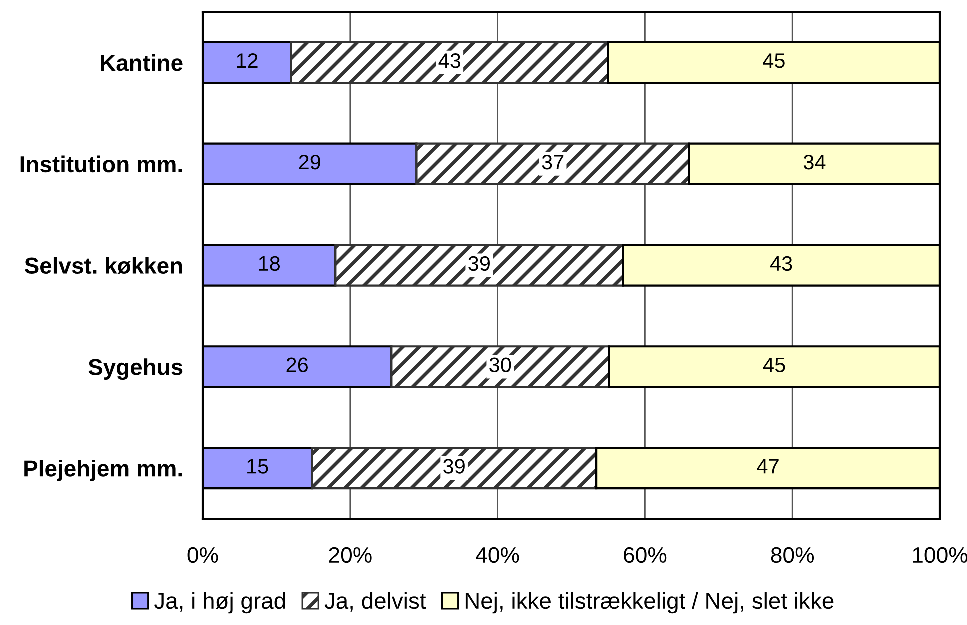  I want to click on data-label: 18, so click(269, 264).